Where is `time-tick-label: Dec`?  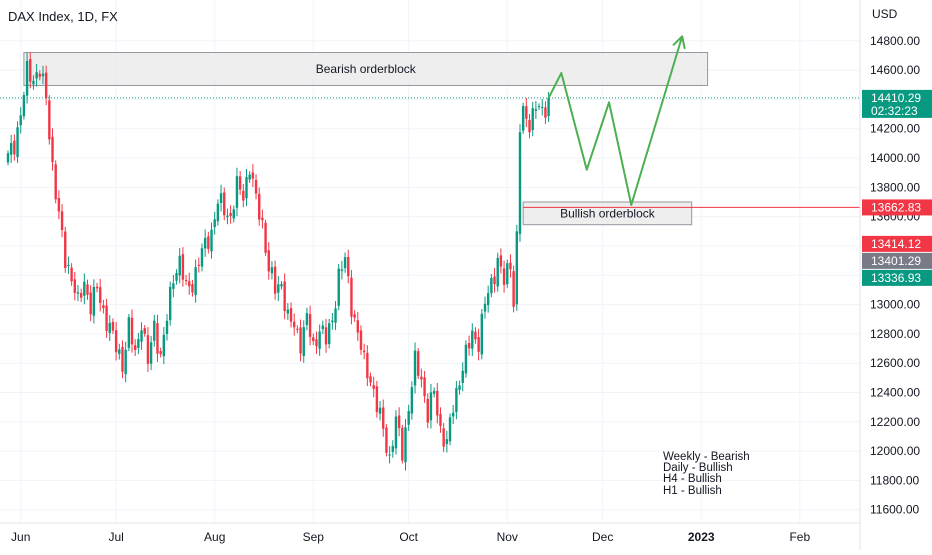 time-tick-label: Dec is located at coordinates (602, 537).